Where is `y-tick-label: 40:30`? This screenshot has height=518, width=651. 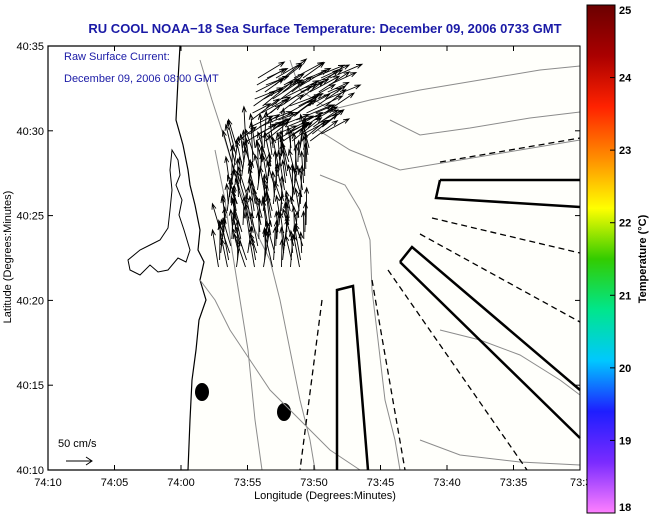
y-tick-label: 40:30 is located at coordinates (30, 132).